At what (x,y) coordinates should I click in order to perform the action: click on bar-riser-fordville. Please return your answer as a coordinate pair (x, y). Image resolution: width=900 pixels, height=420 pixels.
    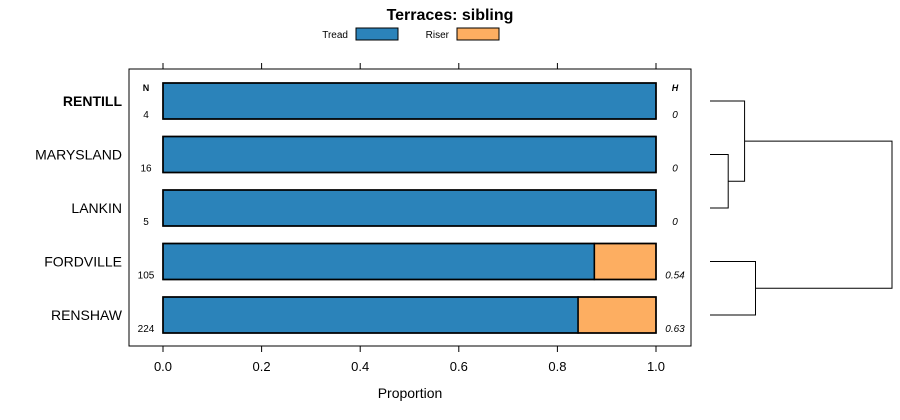
    Looking at the image, I should click on (625, 261).